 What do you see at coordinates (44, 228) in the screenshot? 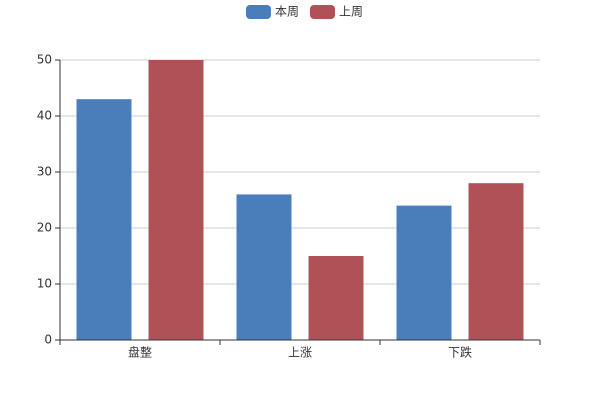
I see `y-tick-label: 20` at bounding box center [44, 228].